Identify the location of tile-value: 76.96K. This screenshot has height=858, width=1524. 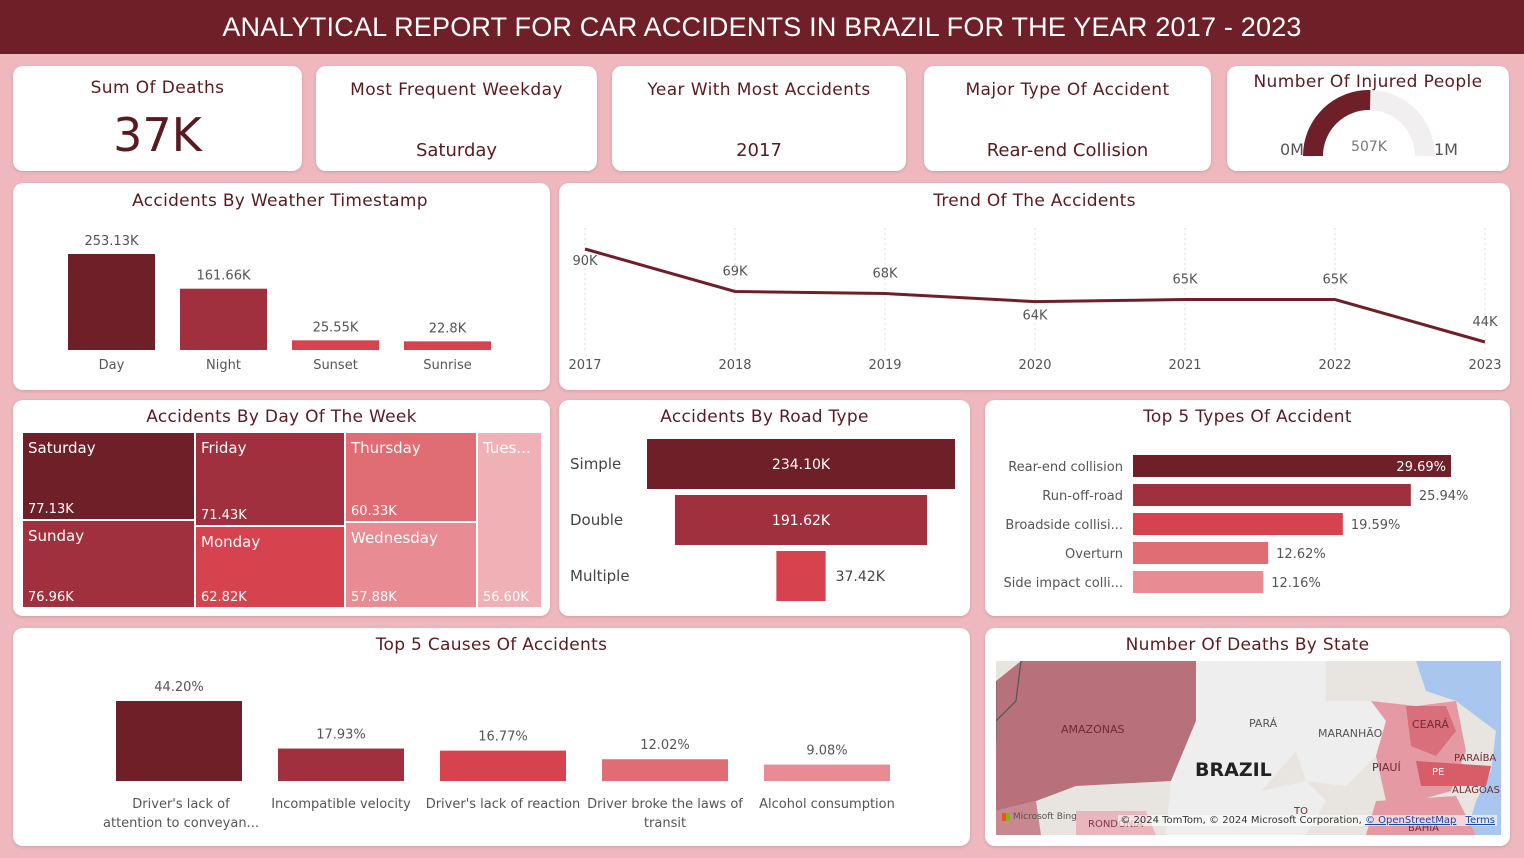
(51, 597).